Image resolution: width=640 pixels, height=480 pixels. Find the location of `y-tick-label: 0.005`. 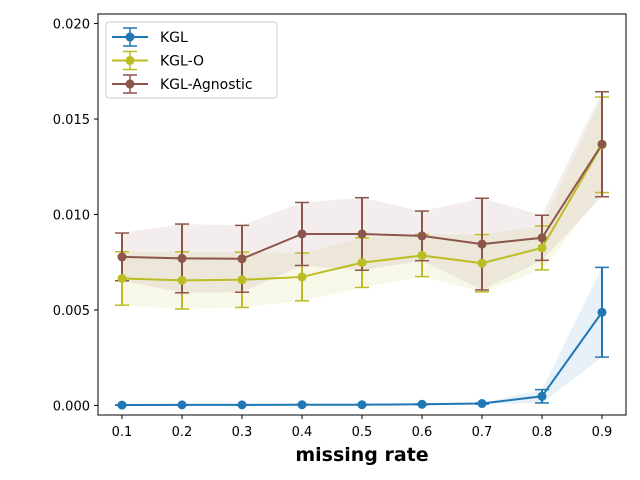

y-tick-label: 0.005 is located at coordinates (71, 311).